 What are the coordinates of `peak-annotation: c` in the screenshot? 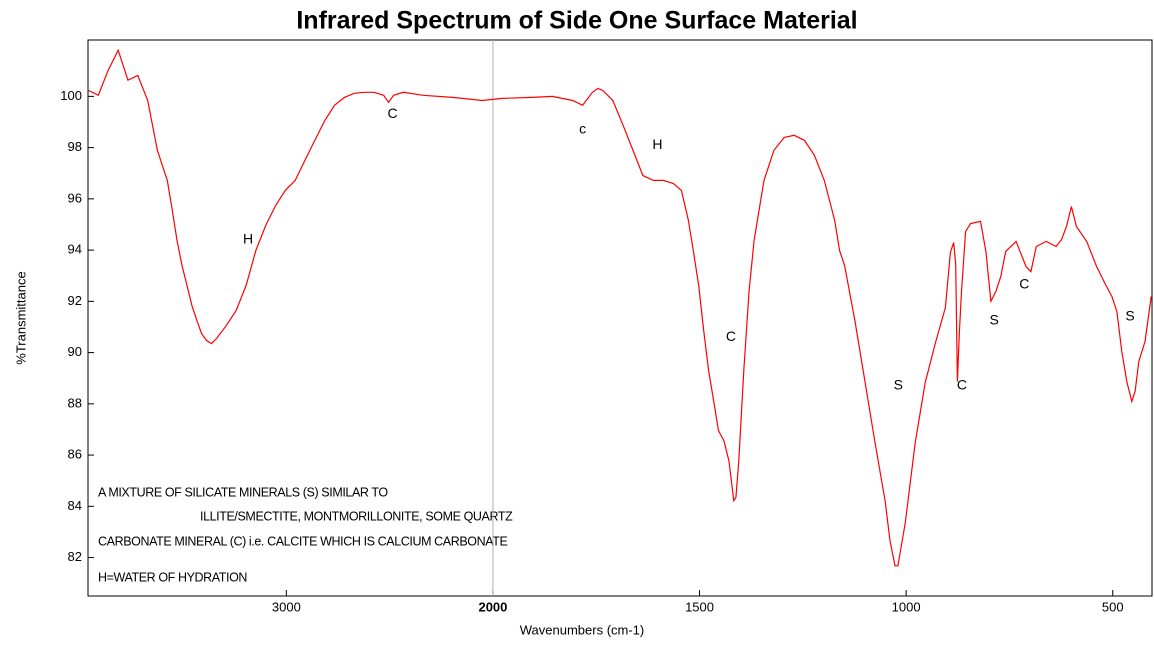 It's located at (582, 128).